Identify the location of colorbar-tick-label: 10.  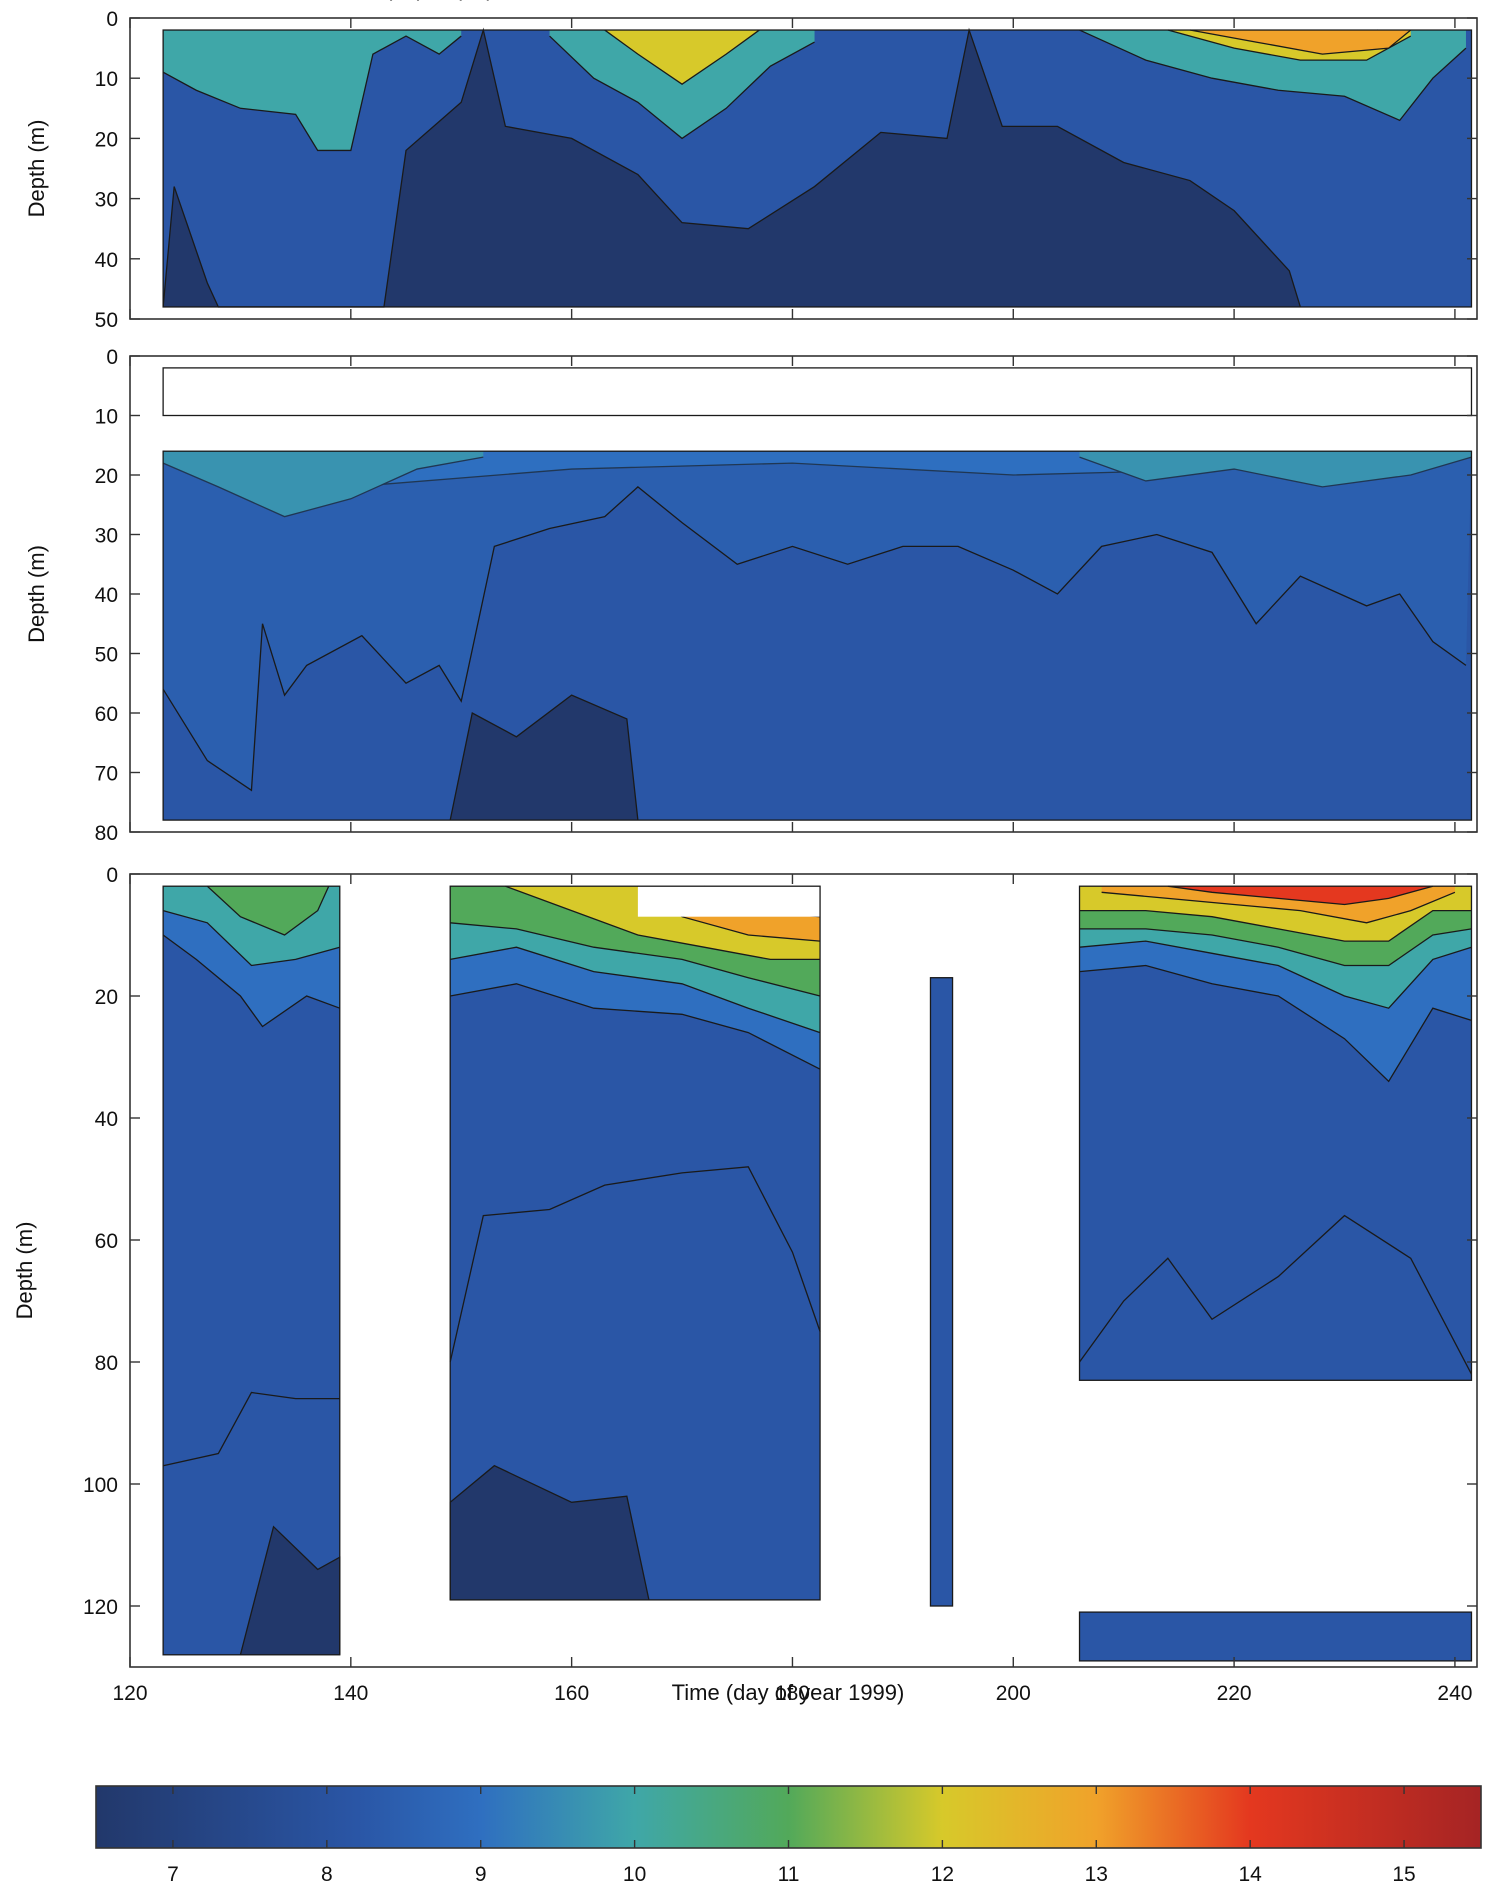
(634, 1874).